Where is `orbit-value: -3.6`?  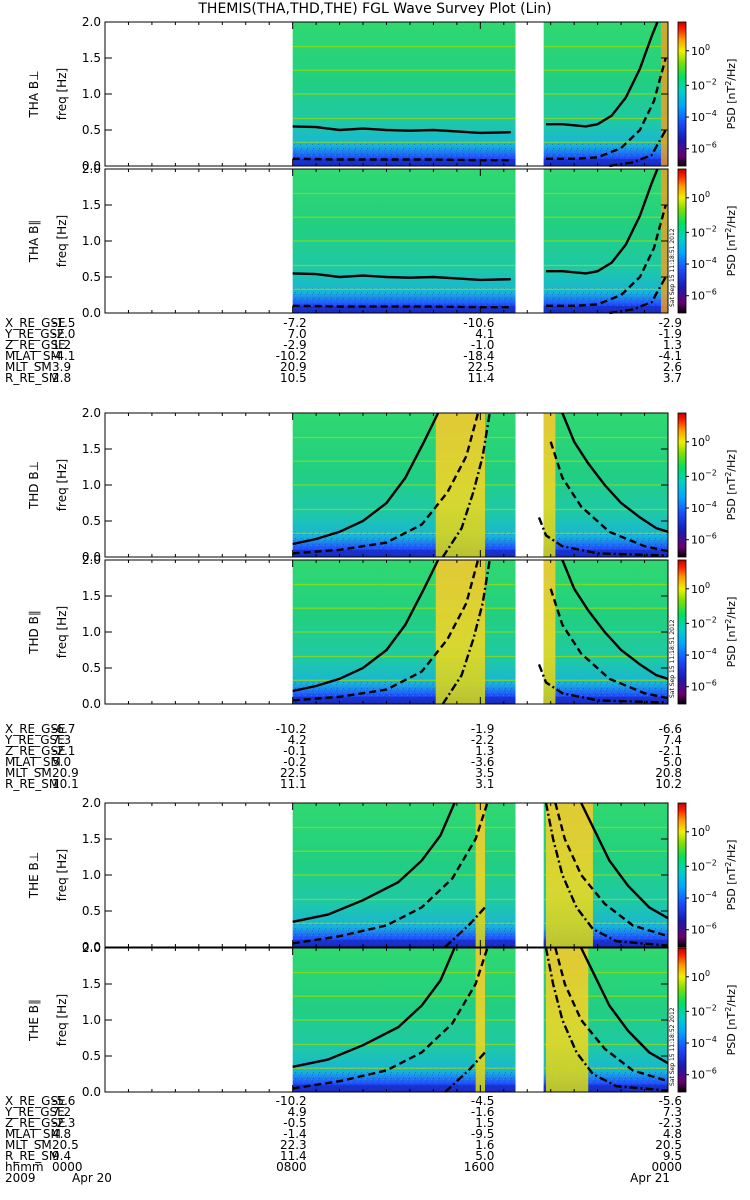 orbit-value: -3.6 is located at coordinates (482, 762).